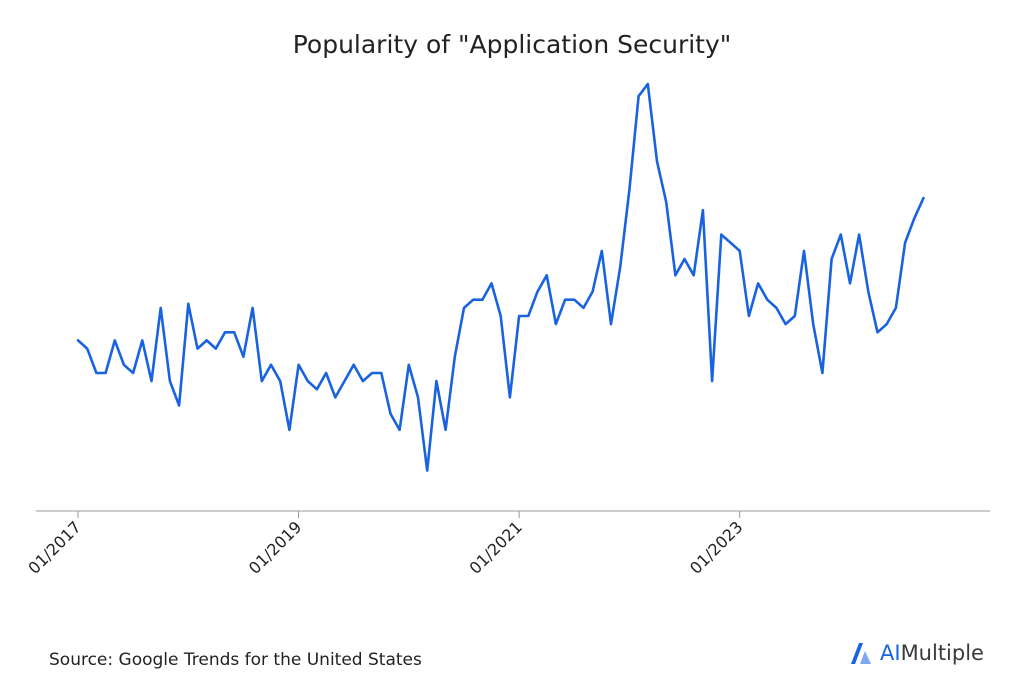  I want to click on brand-name-rest: Multiple, so click(942, 653).